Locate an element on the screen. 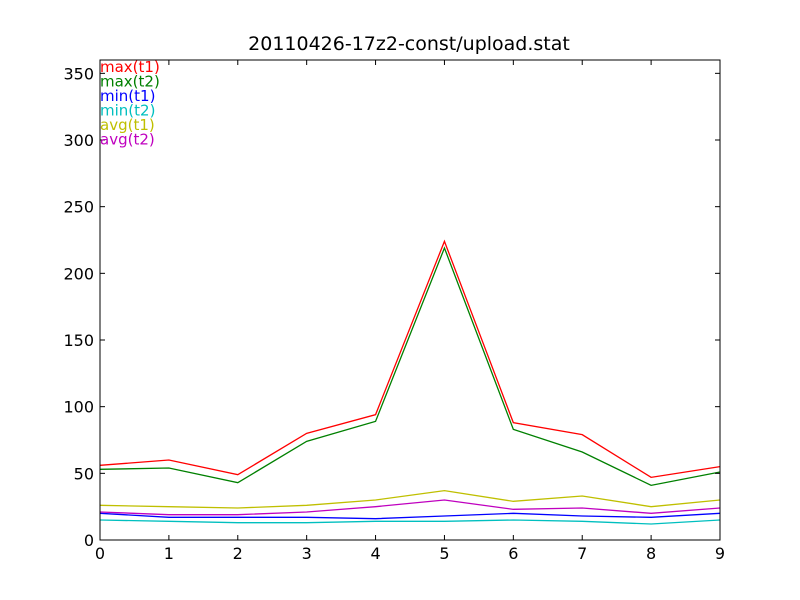  x-tick-label: 3 is located at coordinates (307, 553).